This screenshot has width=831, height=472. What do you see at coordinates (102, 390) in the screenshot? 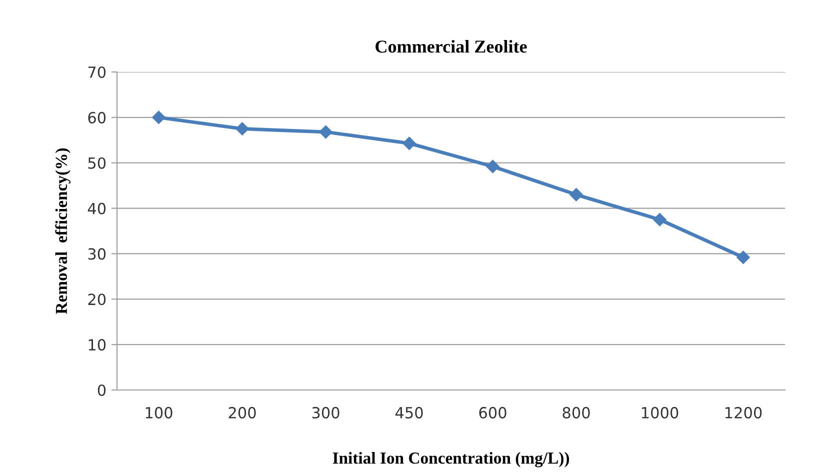
I see `y-tick-label: 0` at bounding box center [102, 390].